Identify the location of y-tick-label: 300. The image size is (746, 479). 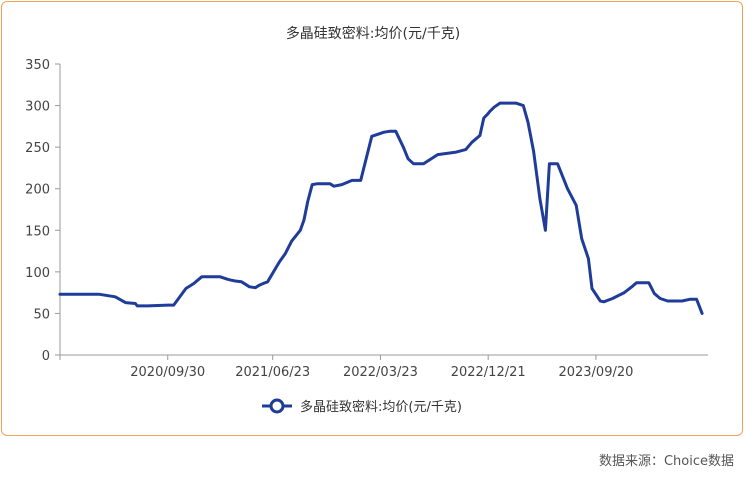
(37, 107).